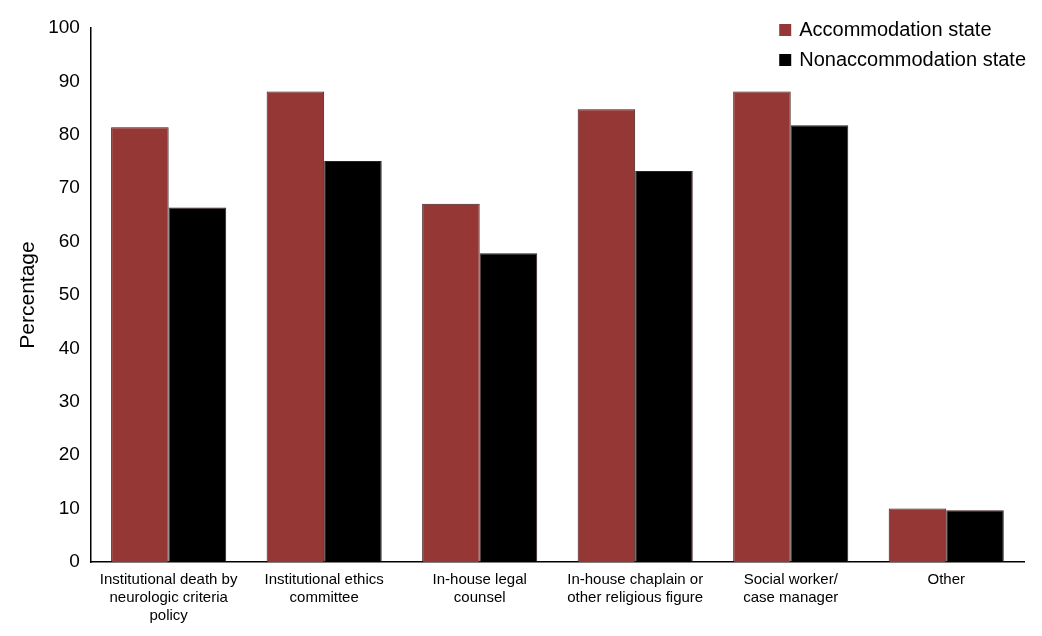  Describe the element at coordinates (946, 579) in the screenshot. I see `x-tick-label: Other` at that location.